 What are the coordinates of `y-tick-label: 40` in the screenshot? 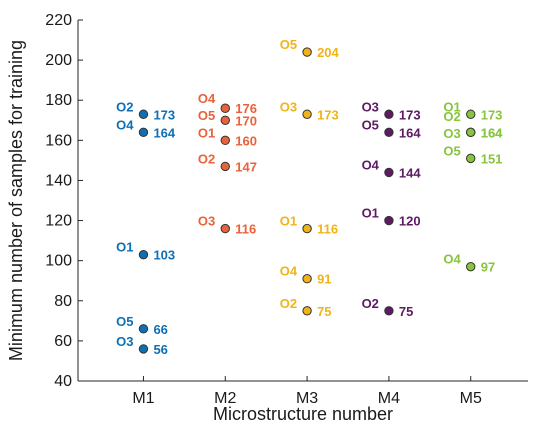 It's located at (63, 381).